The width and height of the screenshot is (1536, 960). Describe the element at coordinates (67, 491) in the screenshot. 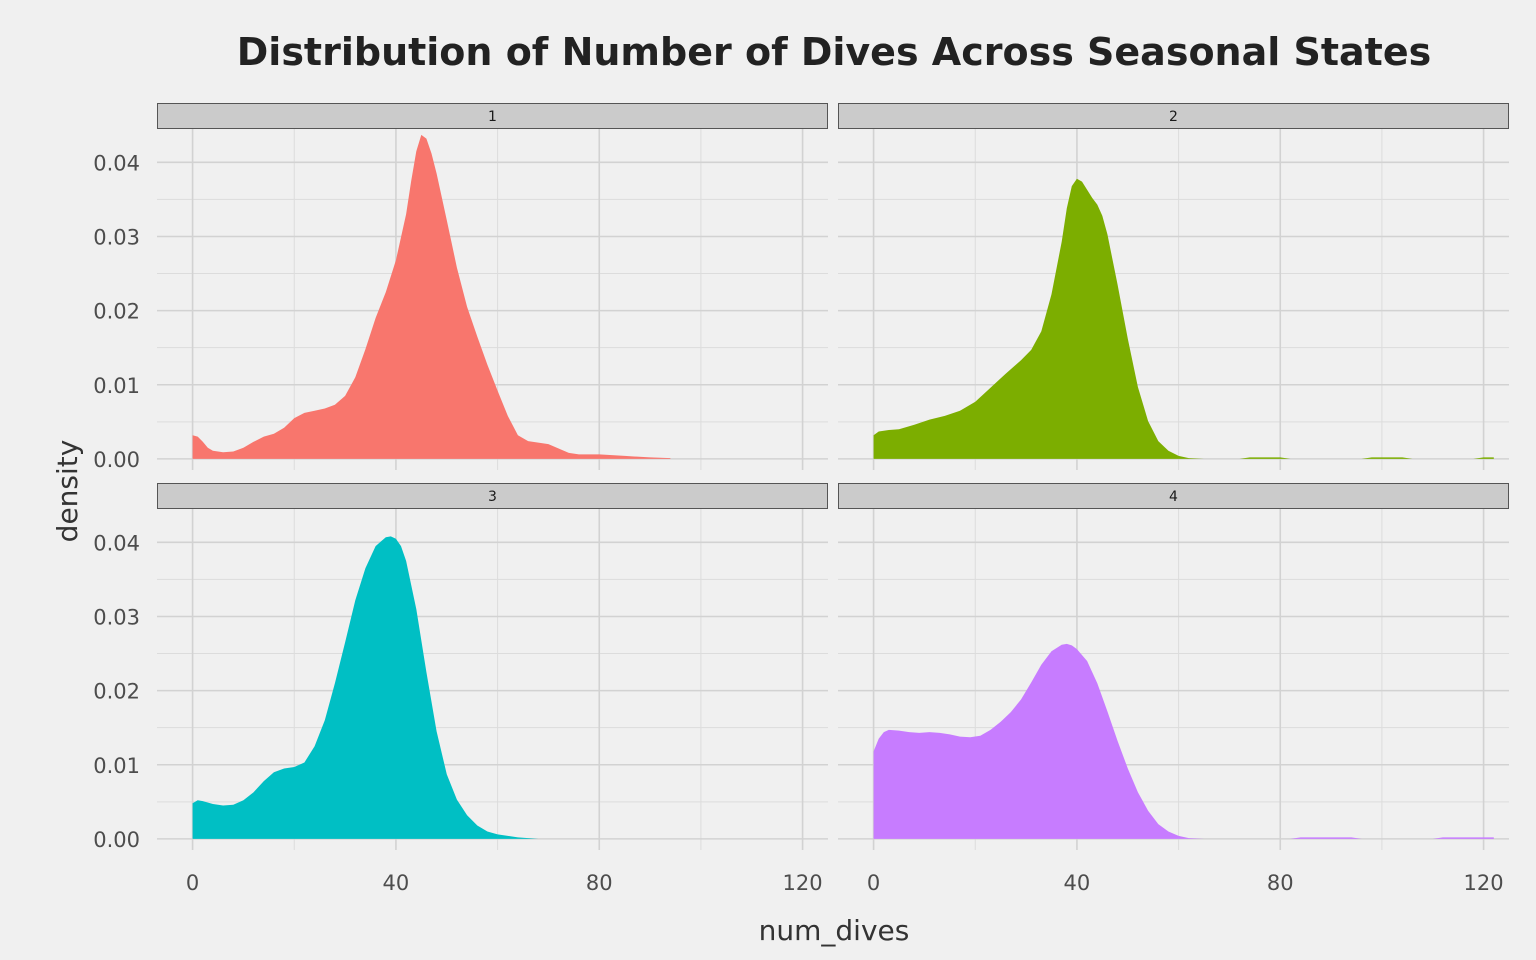

I see `y-axis-label: density` at that location.